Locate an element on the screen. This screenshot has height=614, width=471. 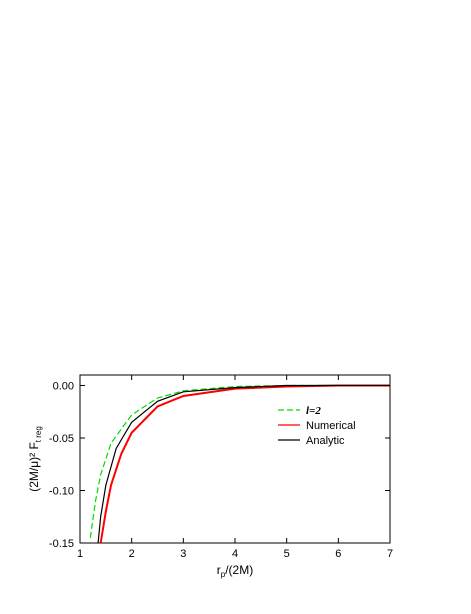
x-label-tail: /(2M) is located at coordinates (239, 570).